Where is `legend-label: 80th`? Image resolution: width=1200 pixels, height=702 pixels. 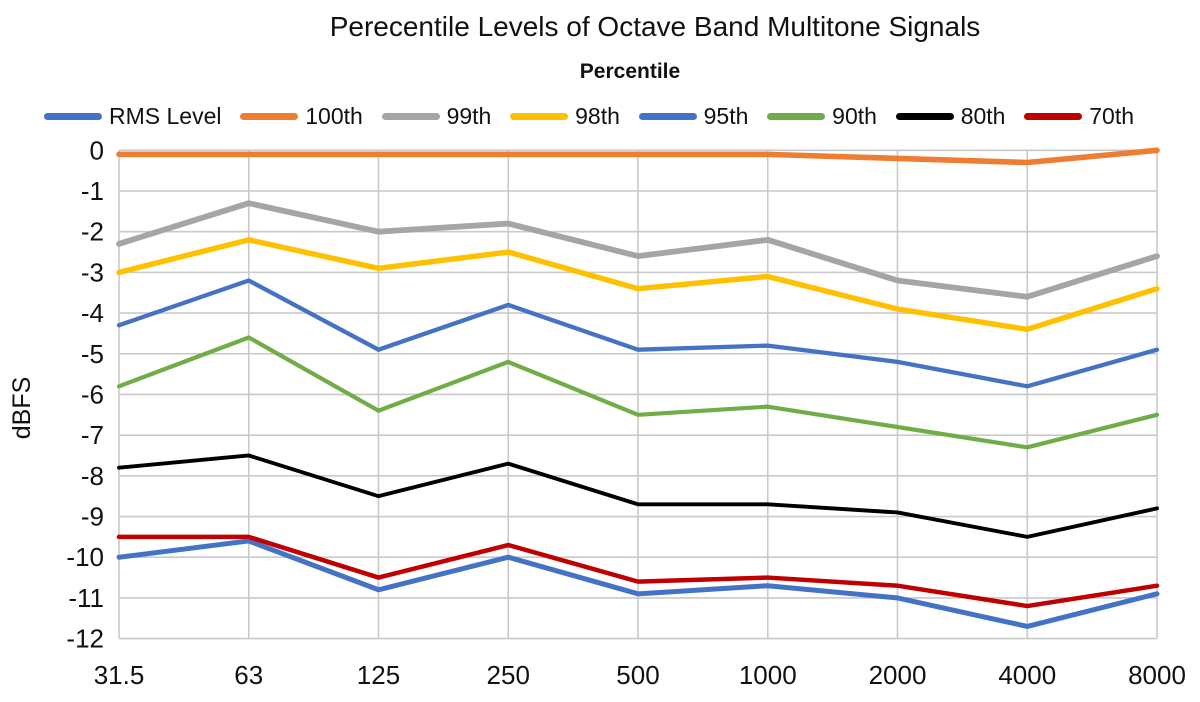
legend-label: 80th is located at coordinates (983, 116).